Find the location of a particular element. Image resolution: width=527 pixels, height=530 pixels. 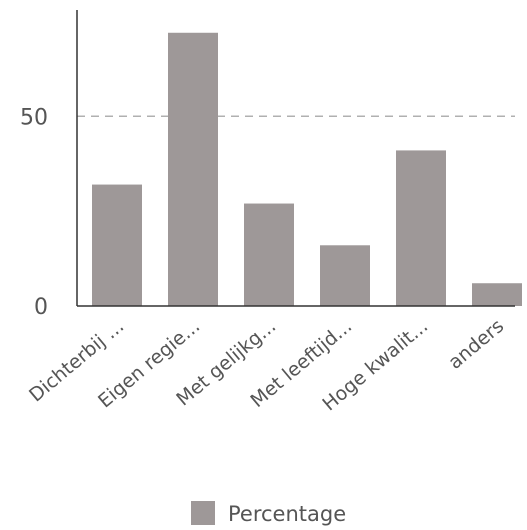

y-tick-label-0: 0 is located at coordinates (41, 307).